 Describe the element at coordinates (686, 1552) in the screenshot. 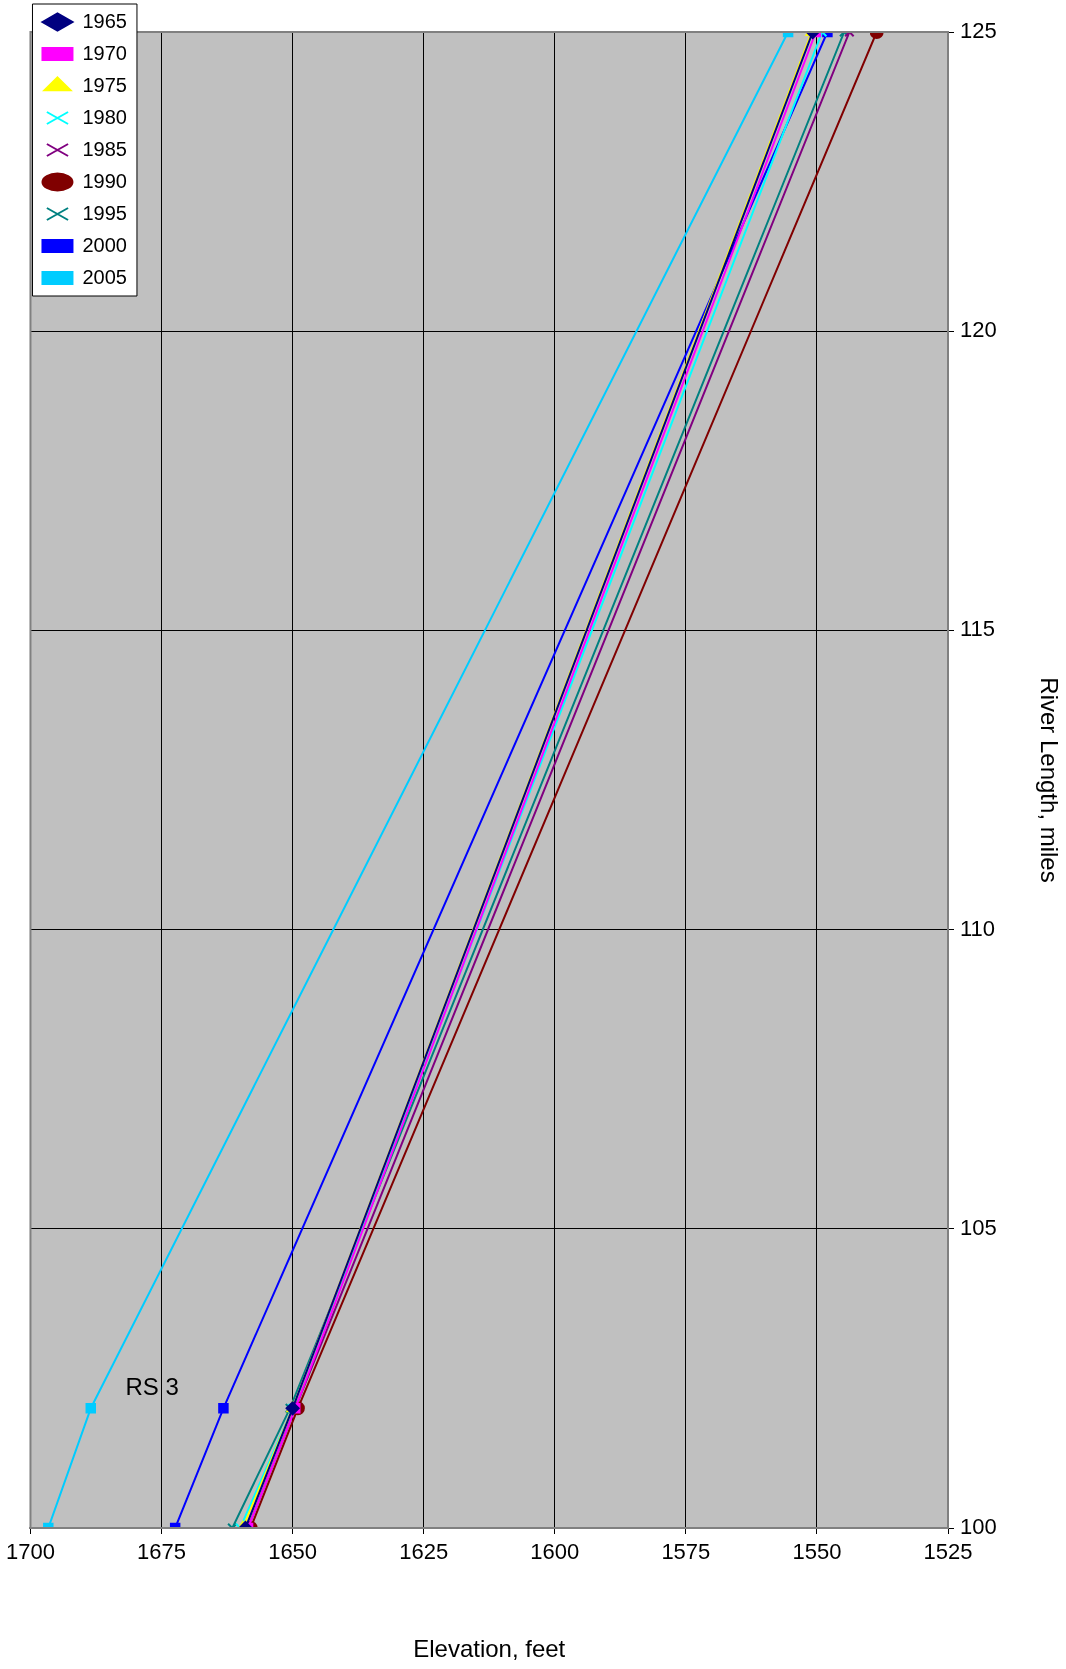

I see `x-tick-label: 1575` at that location.